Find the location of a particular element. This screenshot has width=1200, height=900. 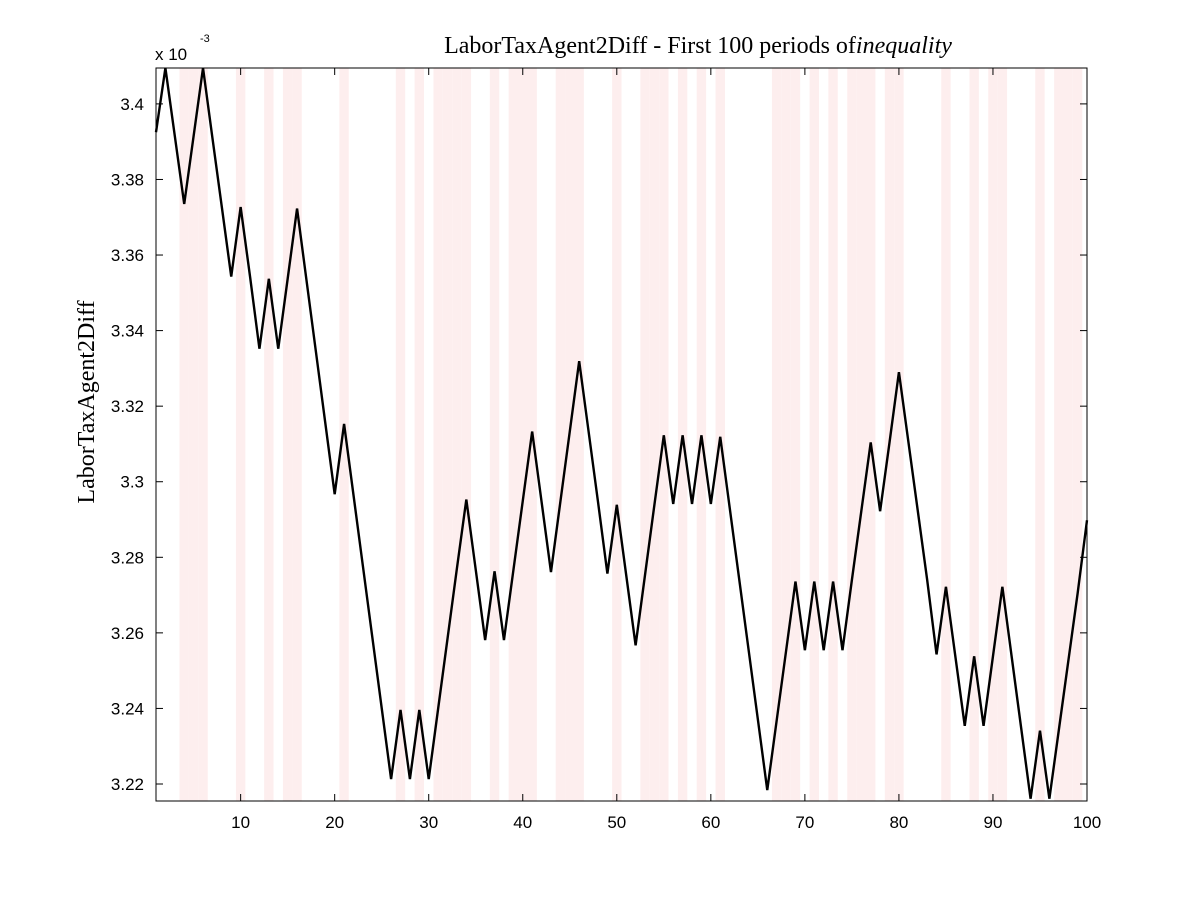

y-tick-label: 3.22 is located at coordinates (127, 784).